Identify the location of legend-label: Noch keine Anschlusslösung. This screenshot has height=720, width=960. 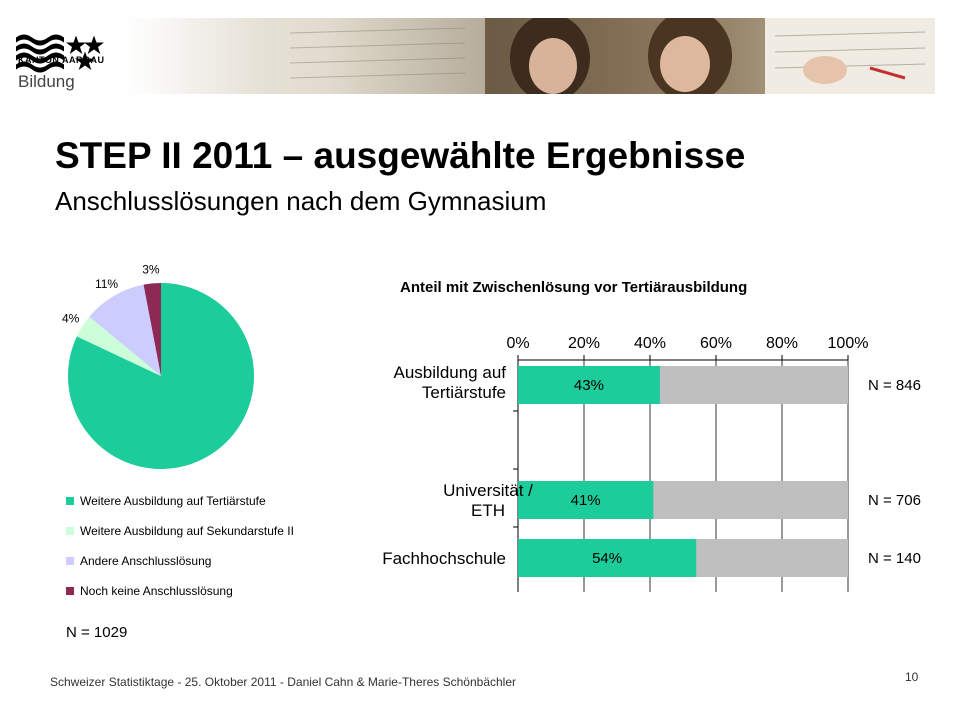
(156, 591).